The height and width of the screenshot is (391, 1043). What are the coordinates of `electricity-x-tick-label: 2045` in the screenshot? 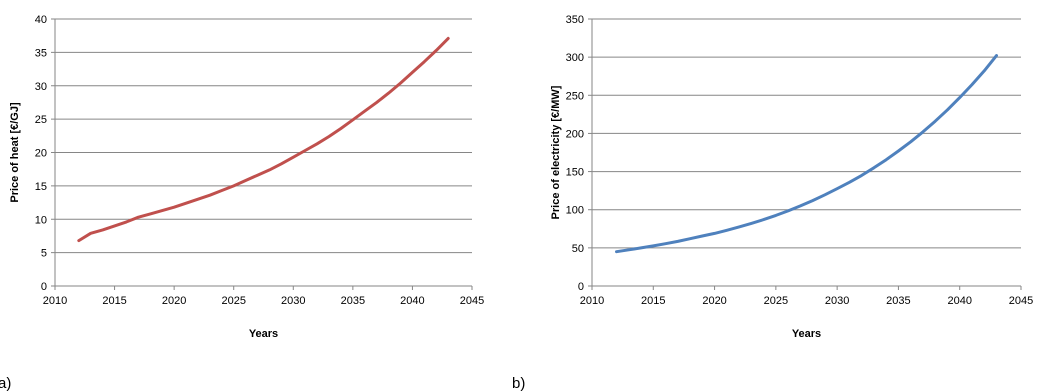 It's located at (1021, 301).